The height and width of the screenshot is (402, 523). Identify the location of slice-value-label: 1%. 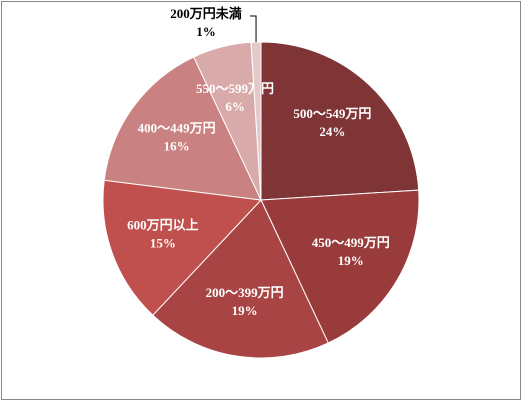
(206, 31).